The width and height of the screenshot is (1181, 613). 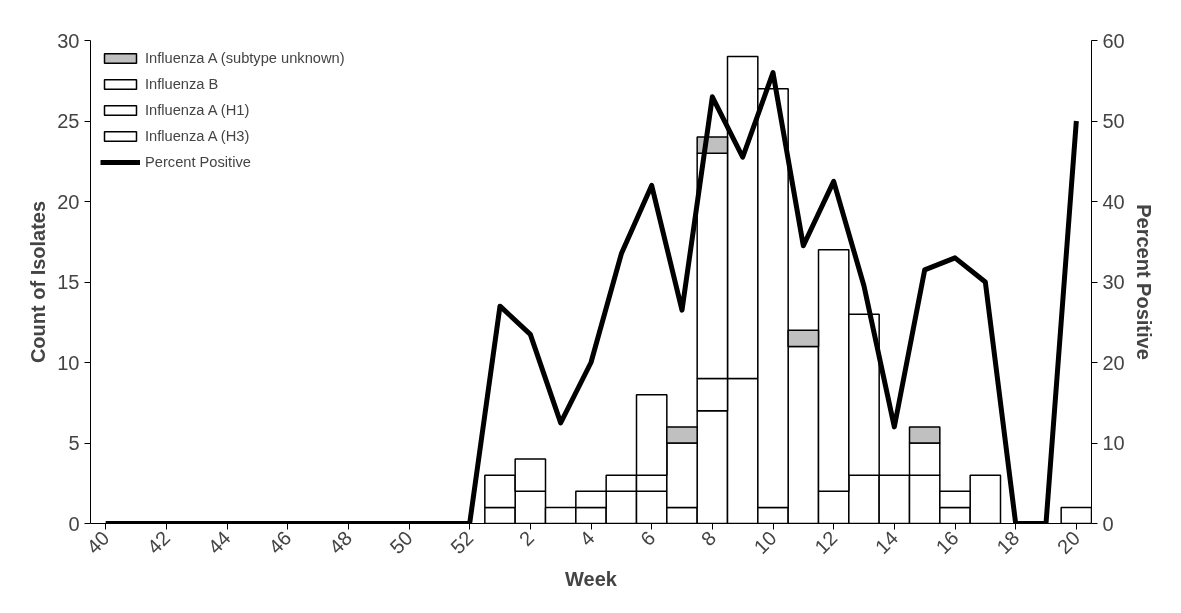 I want to click on y2-tick-label: 40, so click(x=1113, y=201).